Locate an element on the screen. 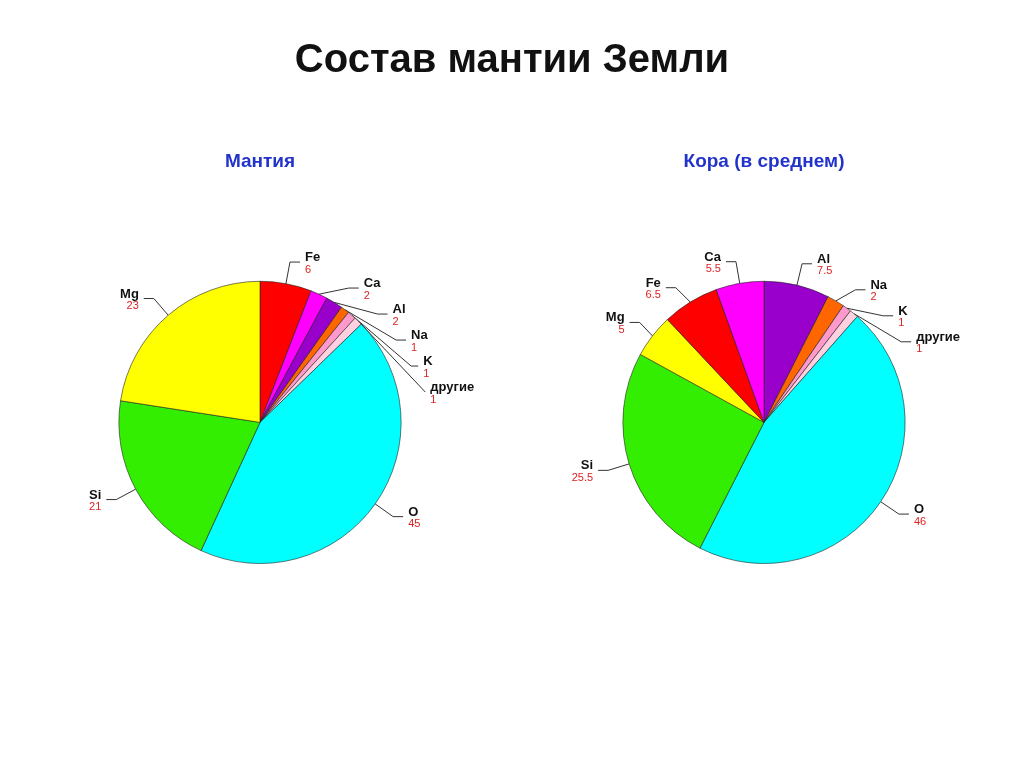 The image size is (1024, 767). data-label: 21 is located at coordinates (95, 506).